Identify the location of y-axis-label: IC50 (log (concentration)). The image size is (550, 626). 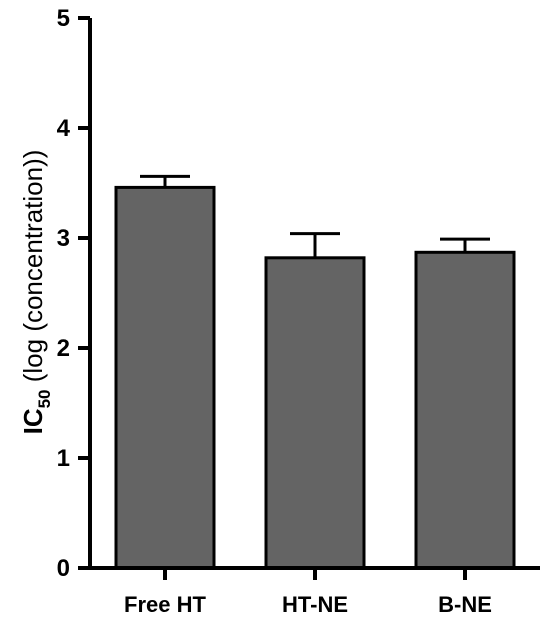
(36, 292).